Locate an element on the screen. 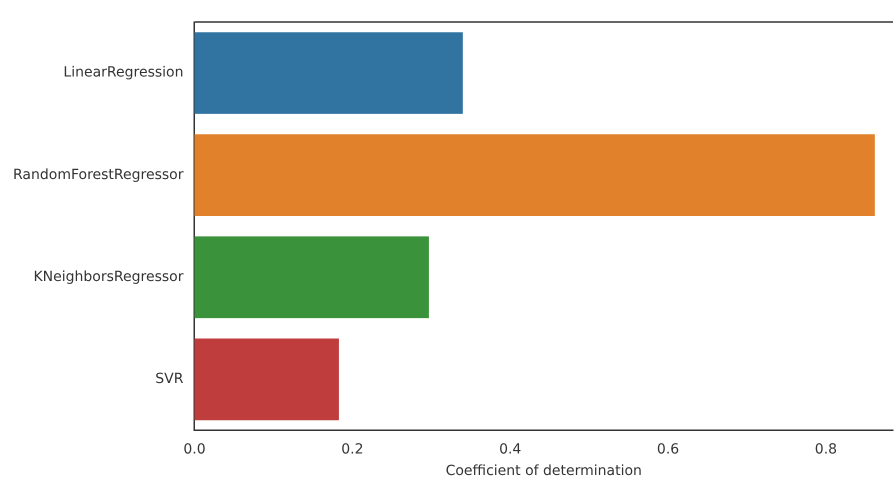 The height and width of the screenshot is (492, 895). x-tick-label: 0.2 is located at coordinates (352, 449).